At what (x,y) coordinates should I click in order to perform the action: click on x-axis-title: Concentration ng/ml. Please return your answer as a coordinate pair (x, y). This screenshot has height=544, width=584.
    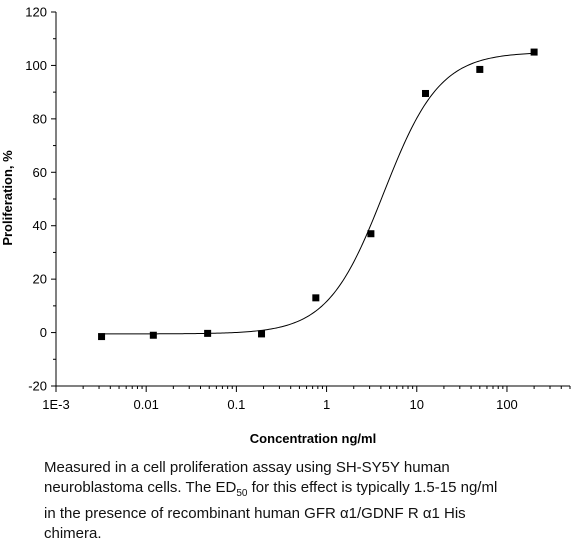
    Looking at the image, I should click on (313, 438).